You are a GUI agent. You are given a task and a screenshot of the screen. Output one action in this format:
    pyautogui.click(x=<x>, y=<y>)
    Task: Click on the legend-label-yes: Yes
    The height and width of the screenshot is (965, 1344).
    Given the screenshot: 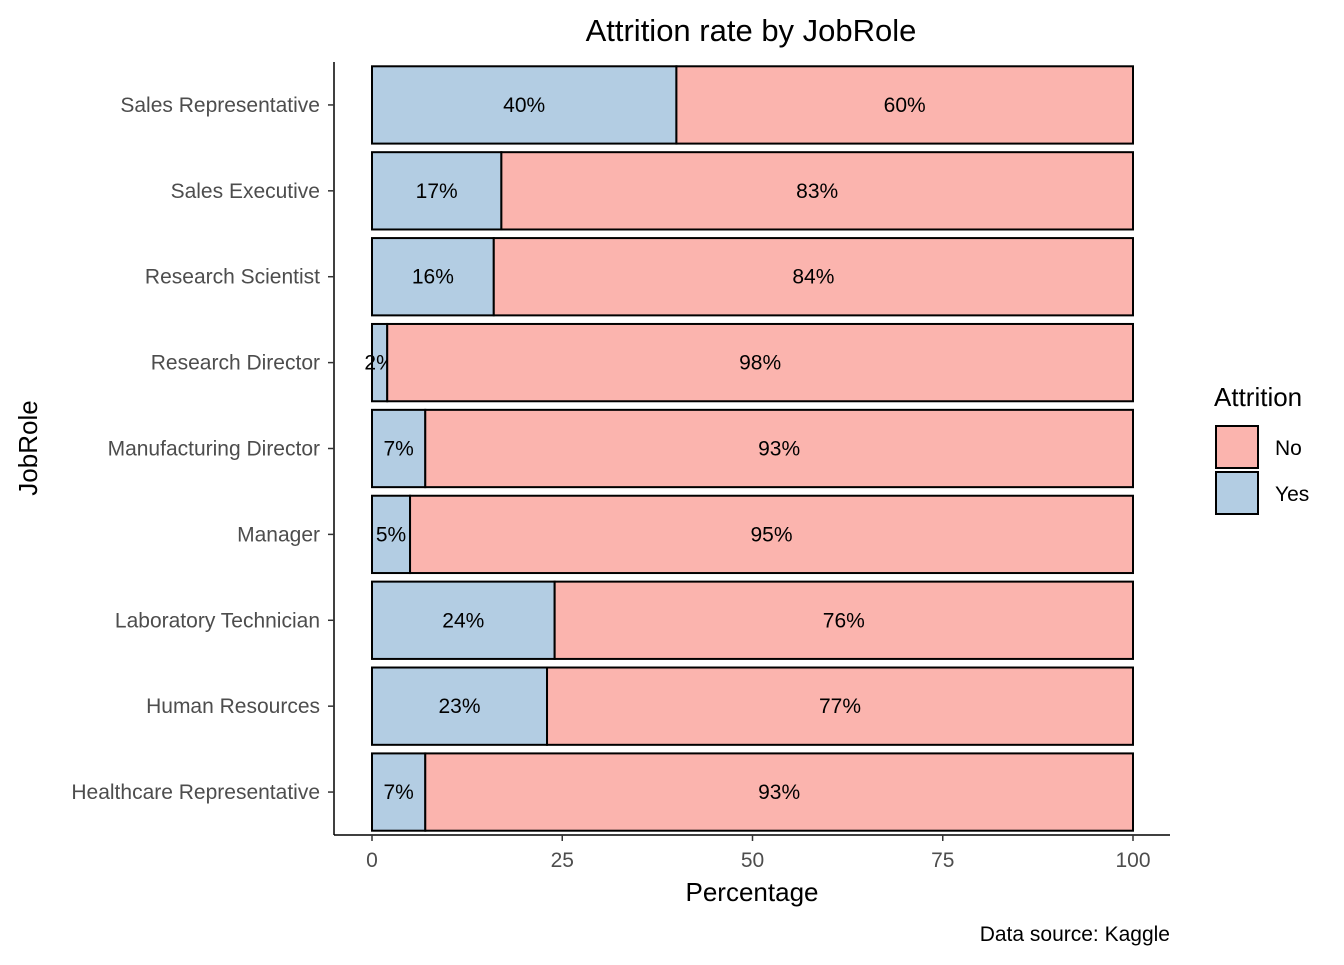 What is the action you would take?
    pyautogui.click(x=1292, y=494)
    